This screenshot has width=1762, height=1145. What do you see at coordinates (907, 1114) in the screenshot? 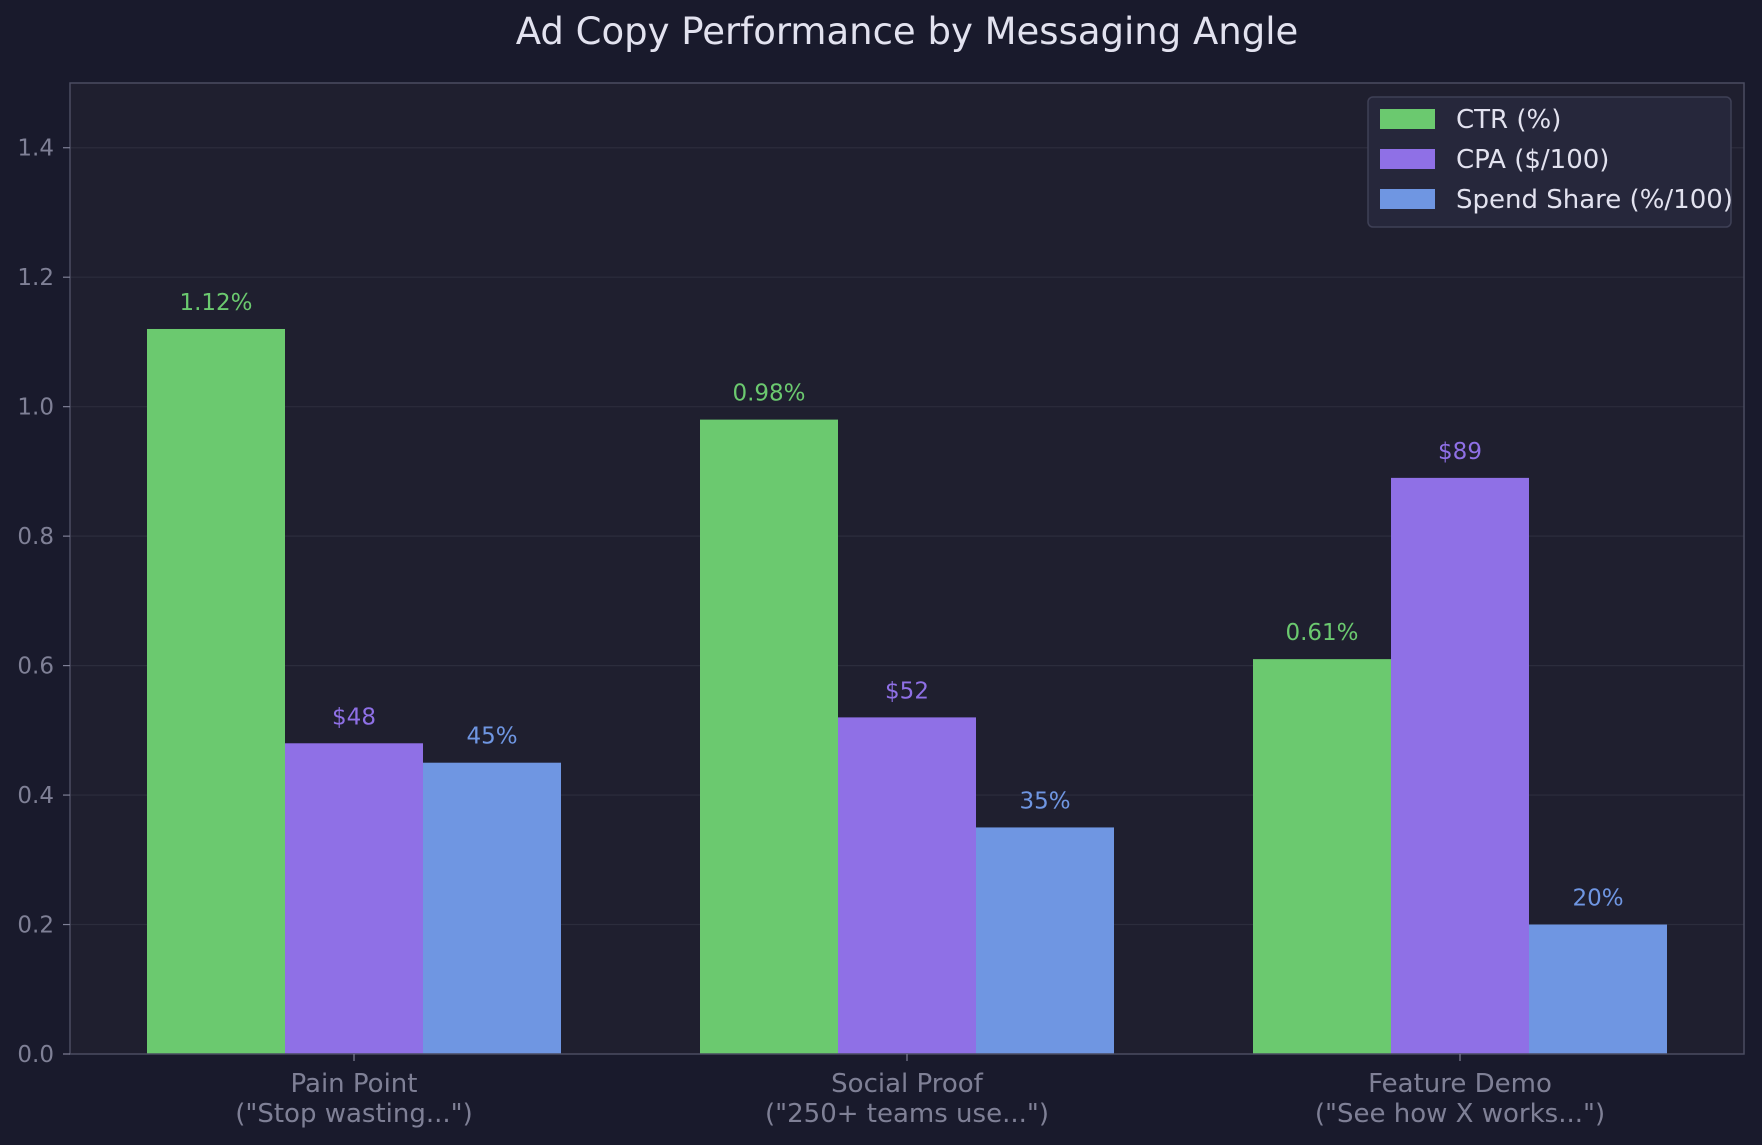
I see `x-tick-sublabel: ("250+ teams use...")` at bounding box center [907, 1114].